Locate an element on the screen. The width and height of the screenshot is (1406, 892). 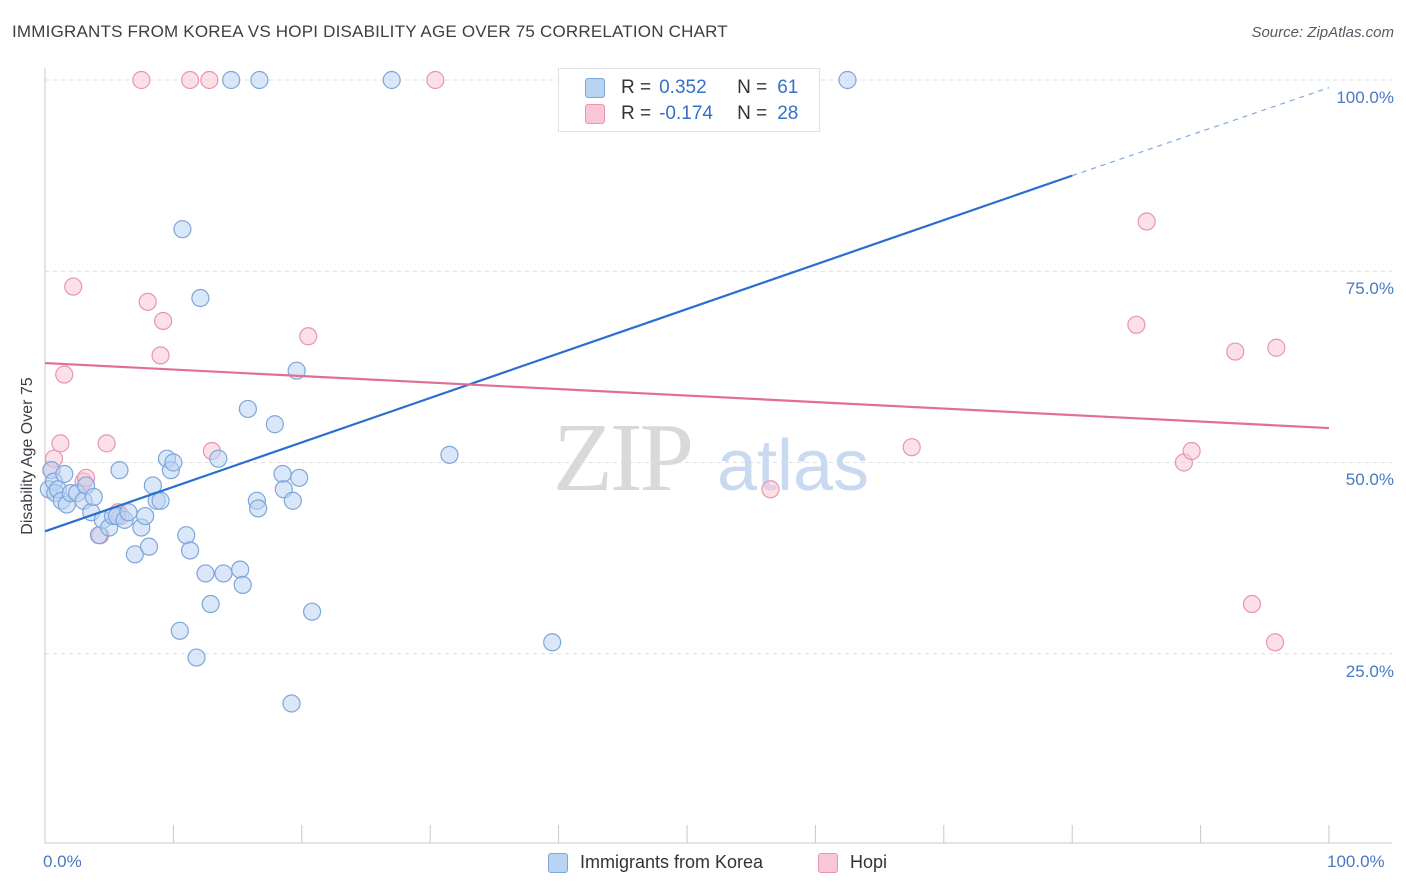
legend-box: R = 0.352 N = 61 R = -0.174 N = 28 is located at coordinates (689, 100).